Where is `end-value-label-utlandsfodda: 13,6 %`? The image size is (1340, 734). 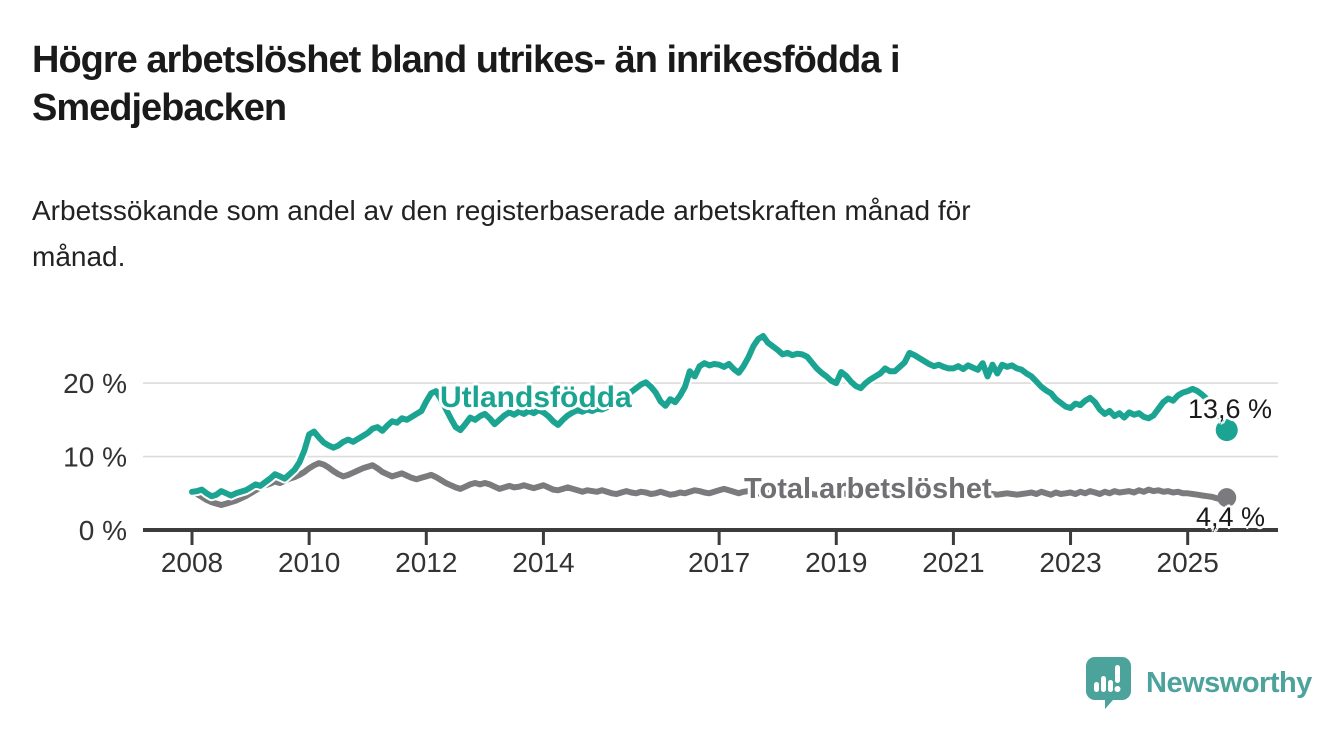
end-value-label-utlandsfodda: 13,6 % is located at coordinates (1230, 409).